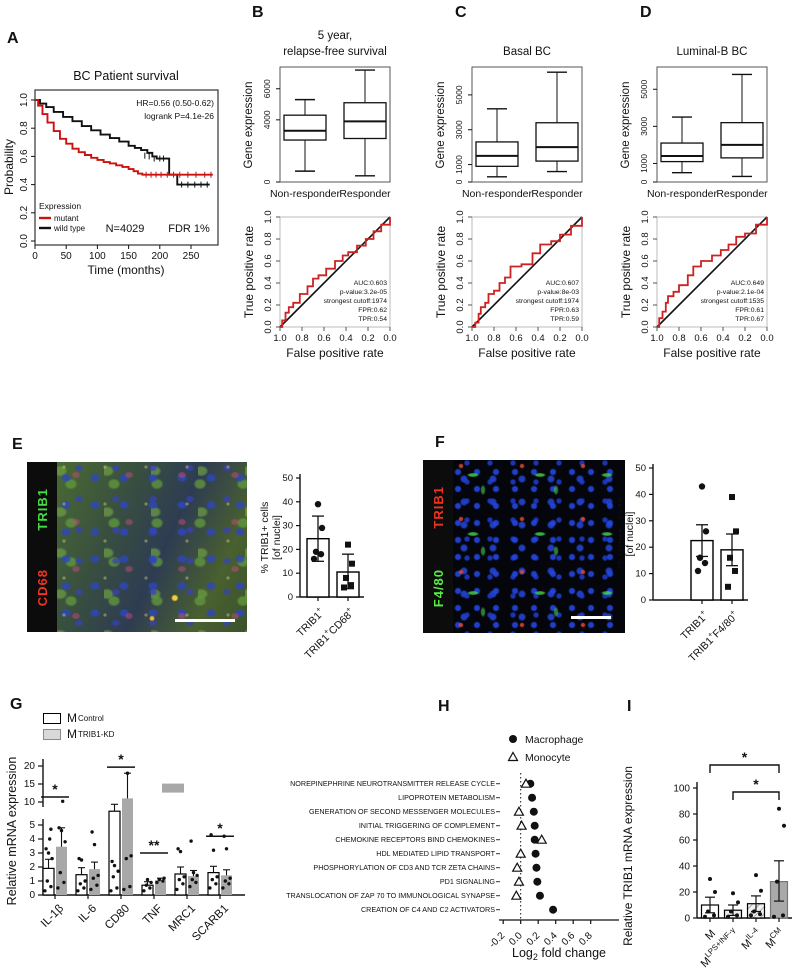  I want to click on legend-m-trib1-kd: M TRIB1-KD, so click(78, 734).